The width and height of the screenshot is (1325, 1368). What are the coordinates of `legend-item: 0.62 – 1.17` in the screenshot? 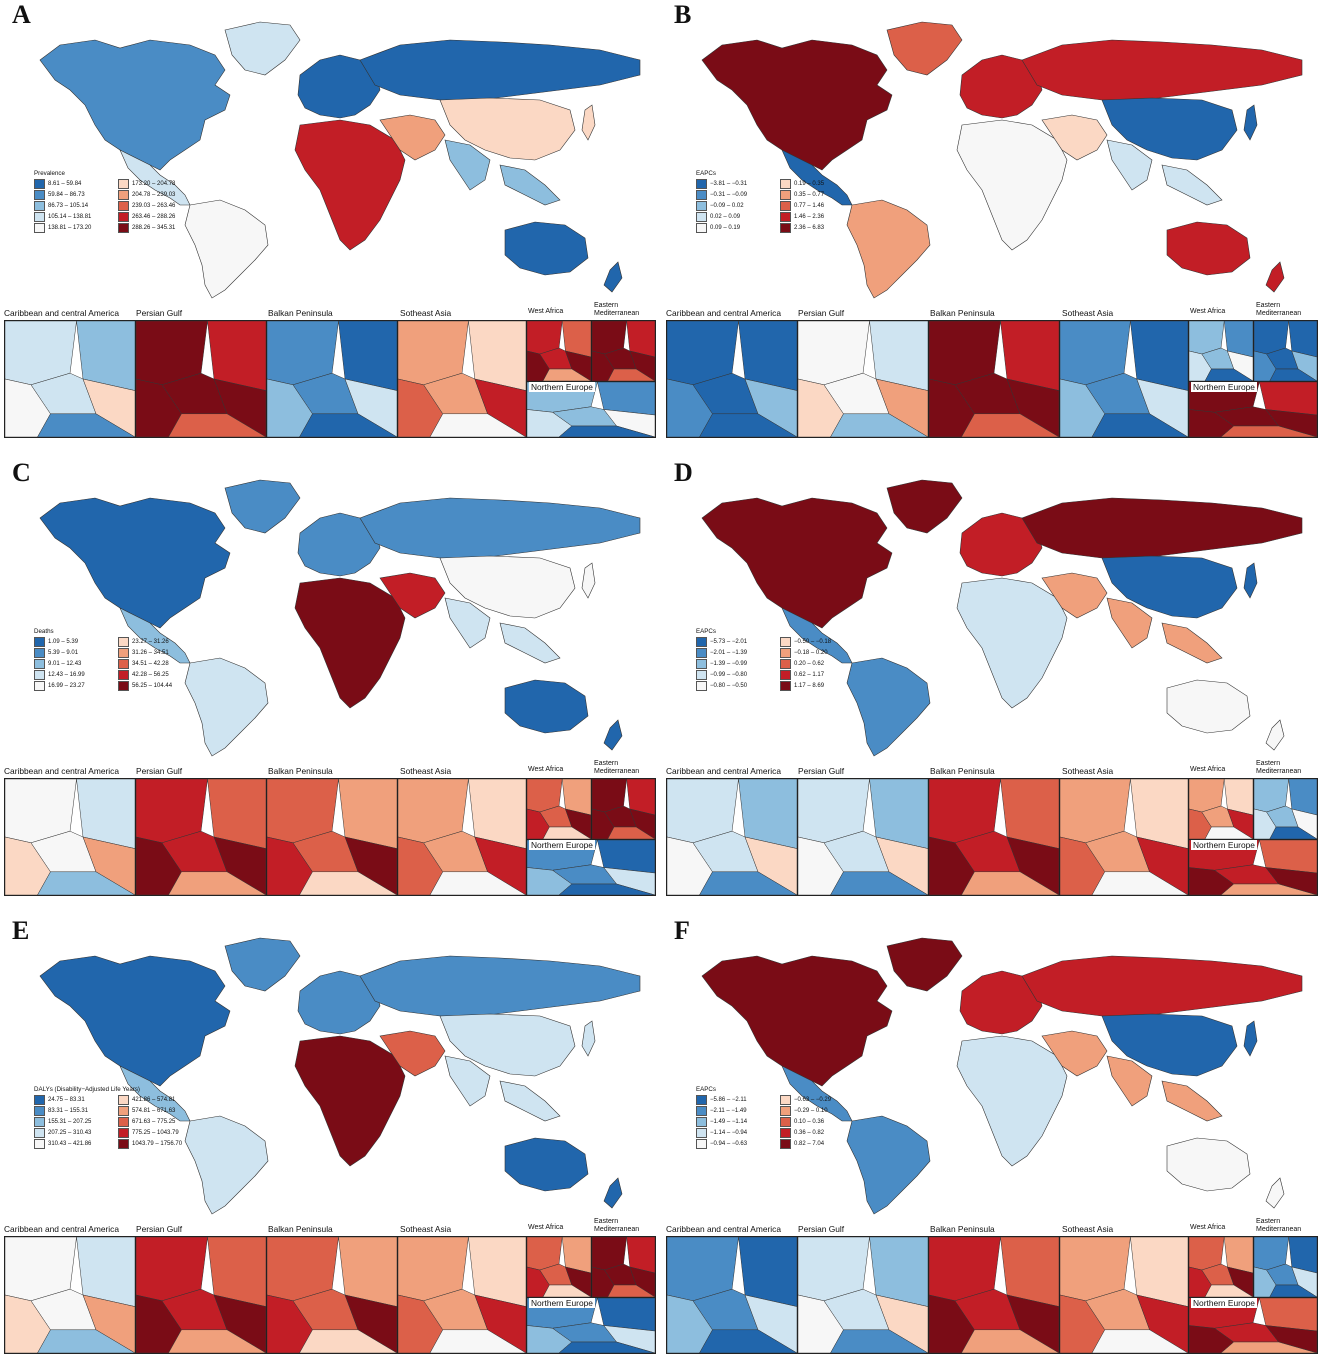 It's located at (820, 675).